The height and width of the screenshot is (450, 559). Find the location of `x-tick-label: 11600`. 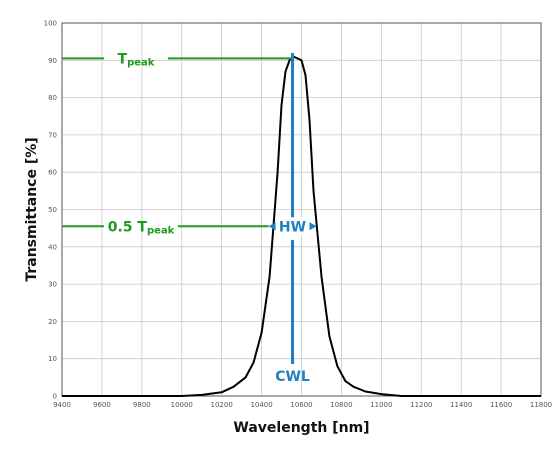

x-tick-label: 11600 is located at coordinates (501, 405).